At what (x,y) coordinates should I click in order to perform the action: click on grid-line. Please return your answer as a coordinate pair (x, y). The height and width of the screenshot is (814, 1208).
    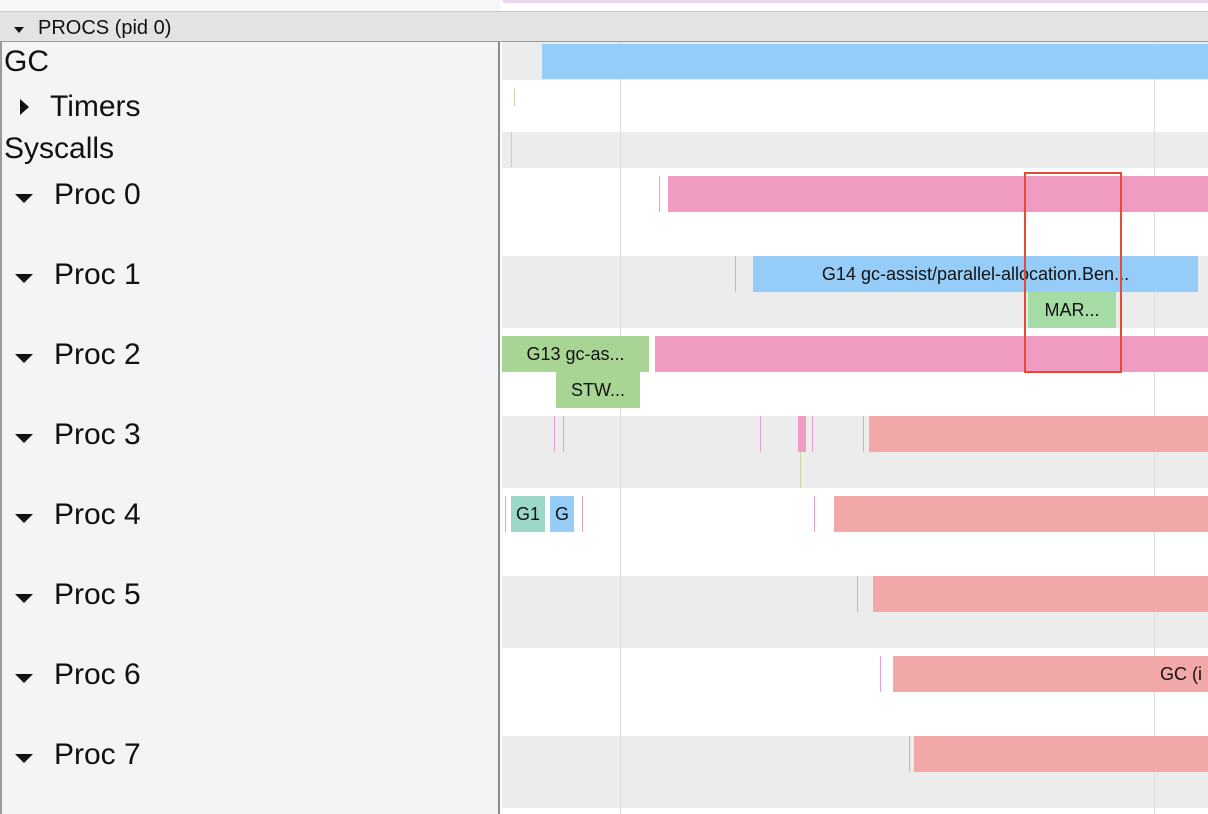
    Looking at the image, I should click on (620, 428).